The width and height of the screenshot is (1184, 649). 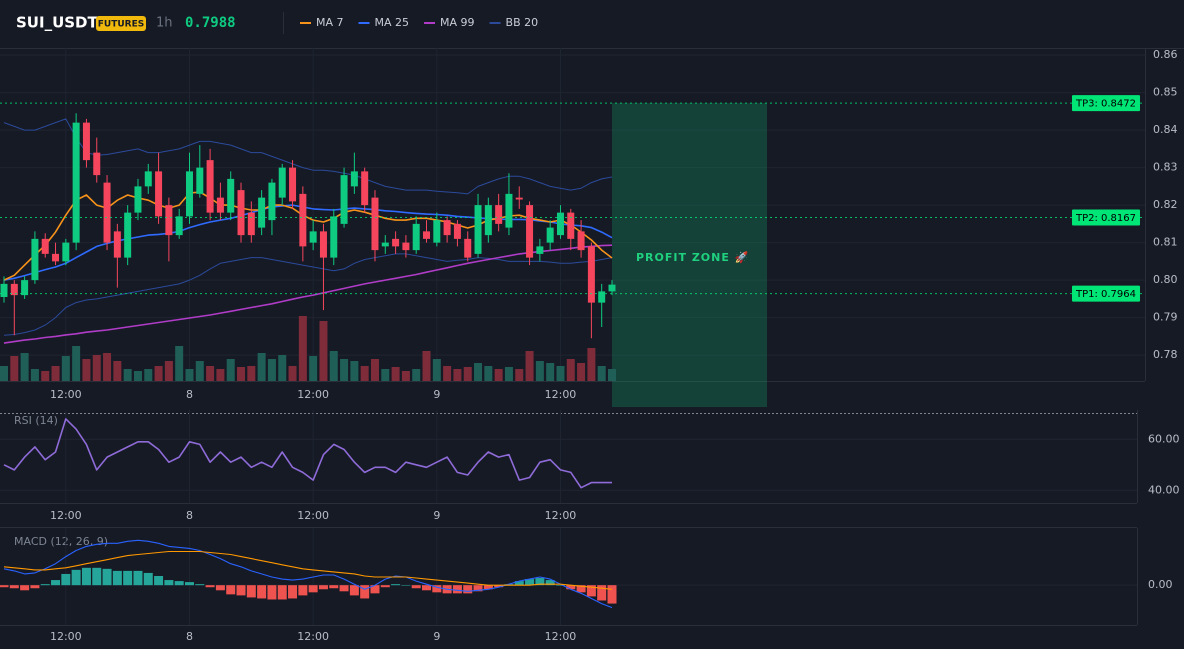 What do you see at coordinates (522, 22) in the screenshot?
I see `legend-item: BB 20` at bounding box center [522, 22].